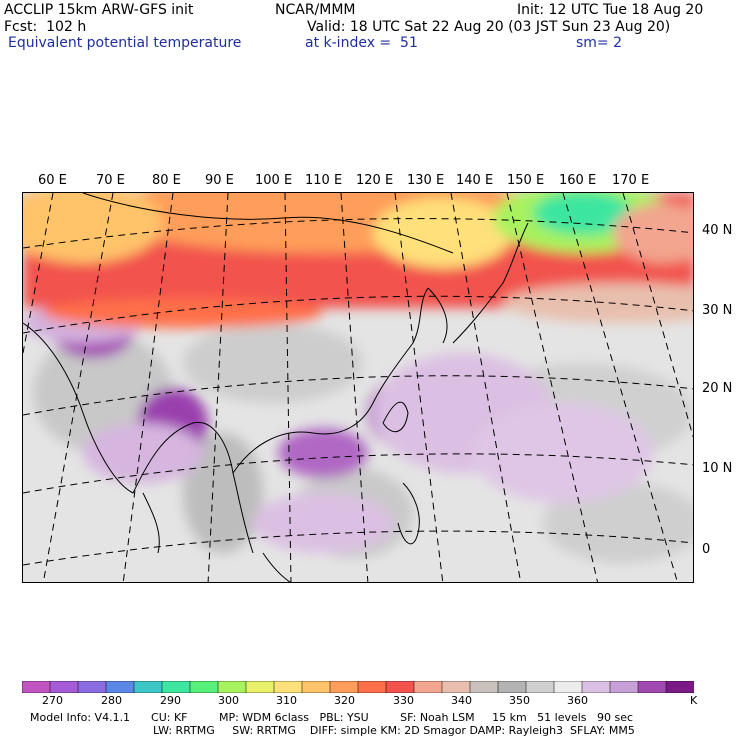  I want to click on colorbar-tick-label: 280, so click(111, 700).